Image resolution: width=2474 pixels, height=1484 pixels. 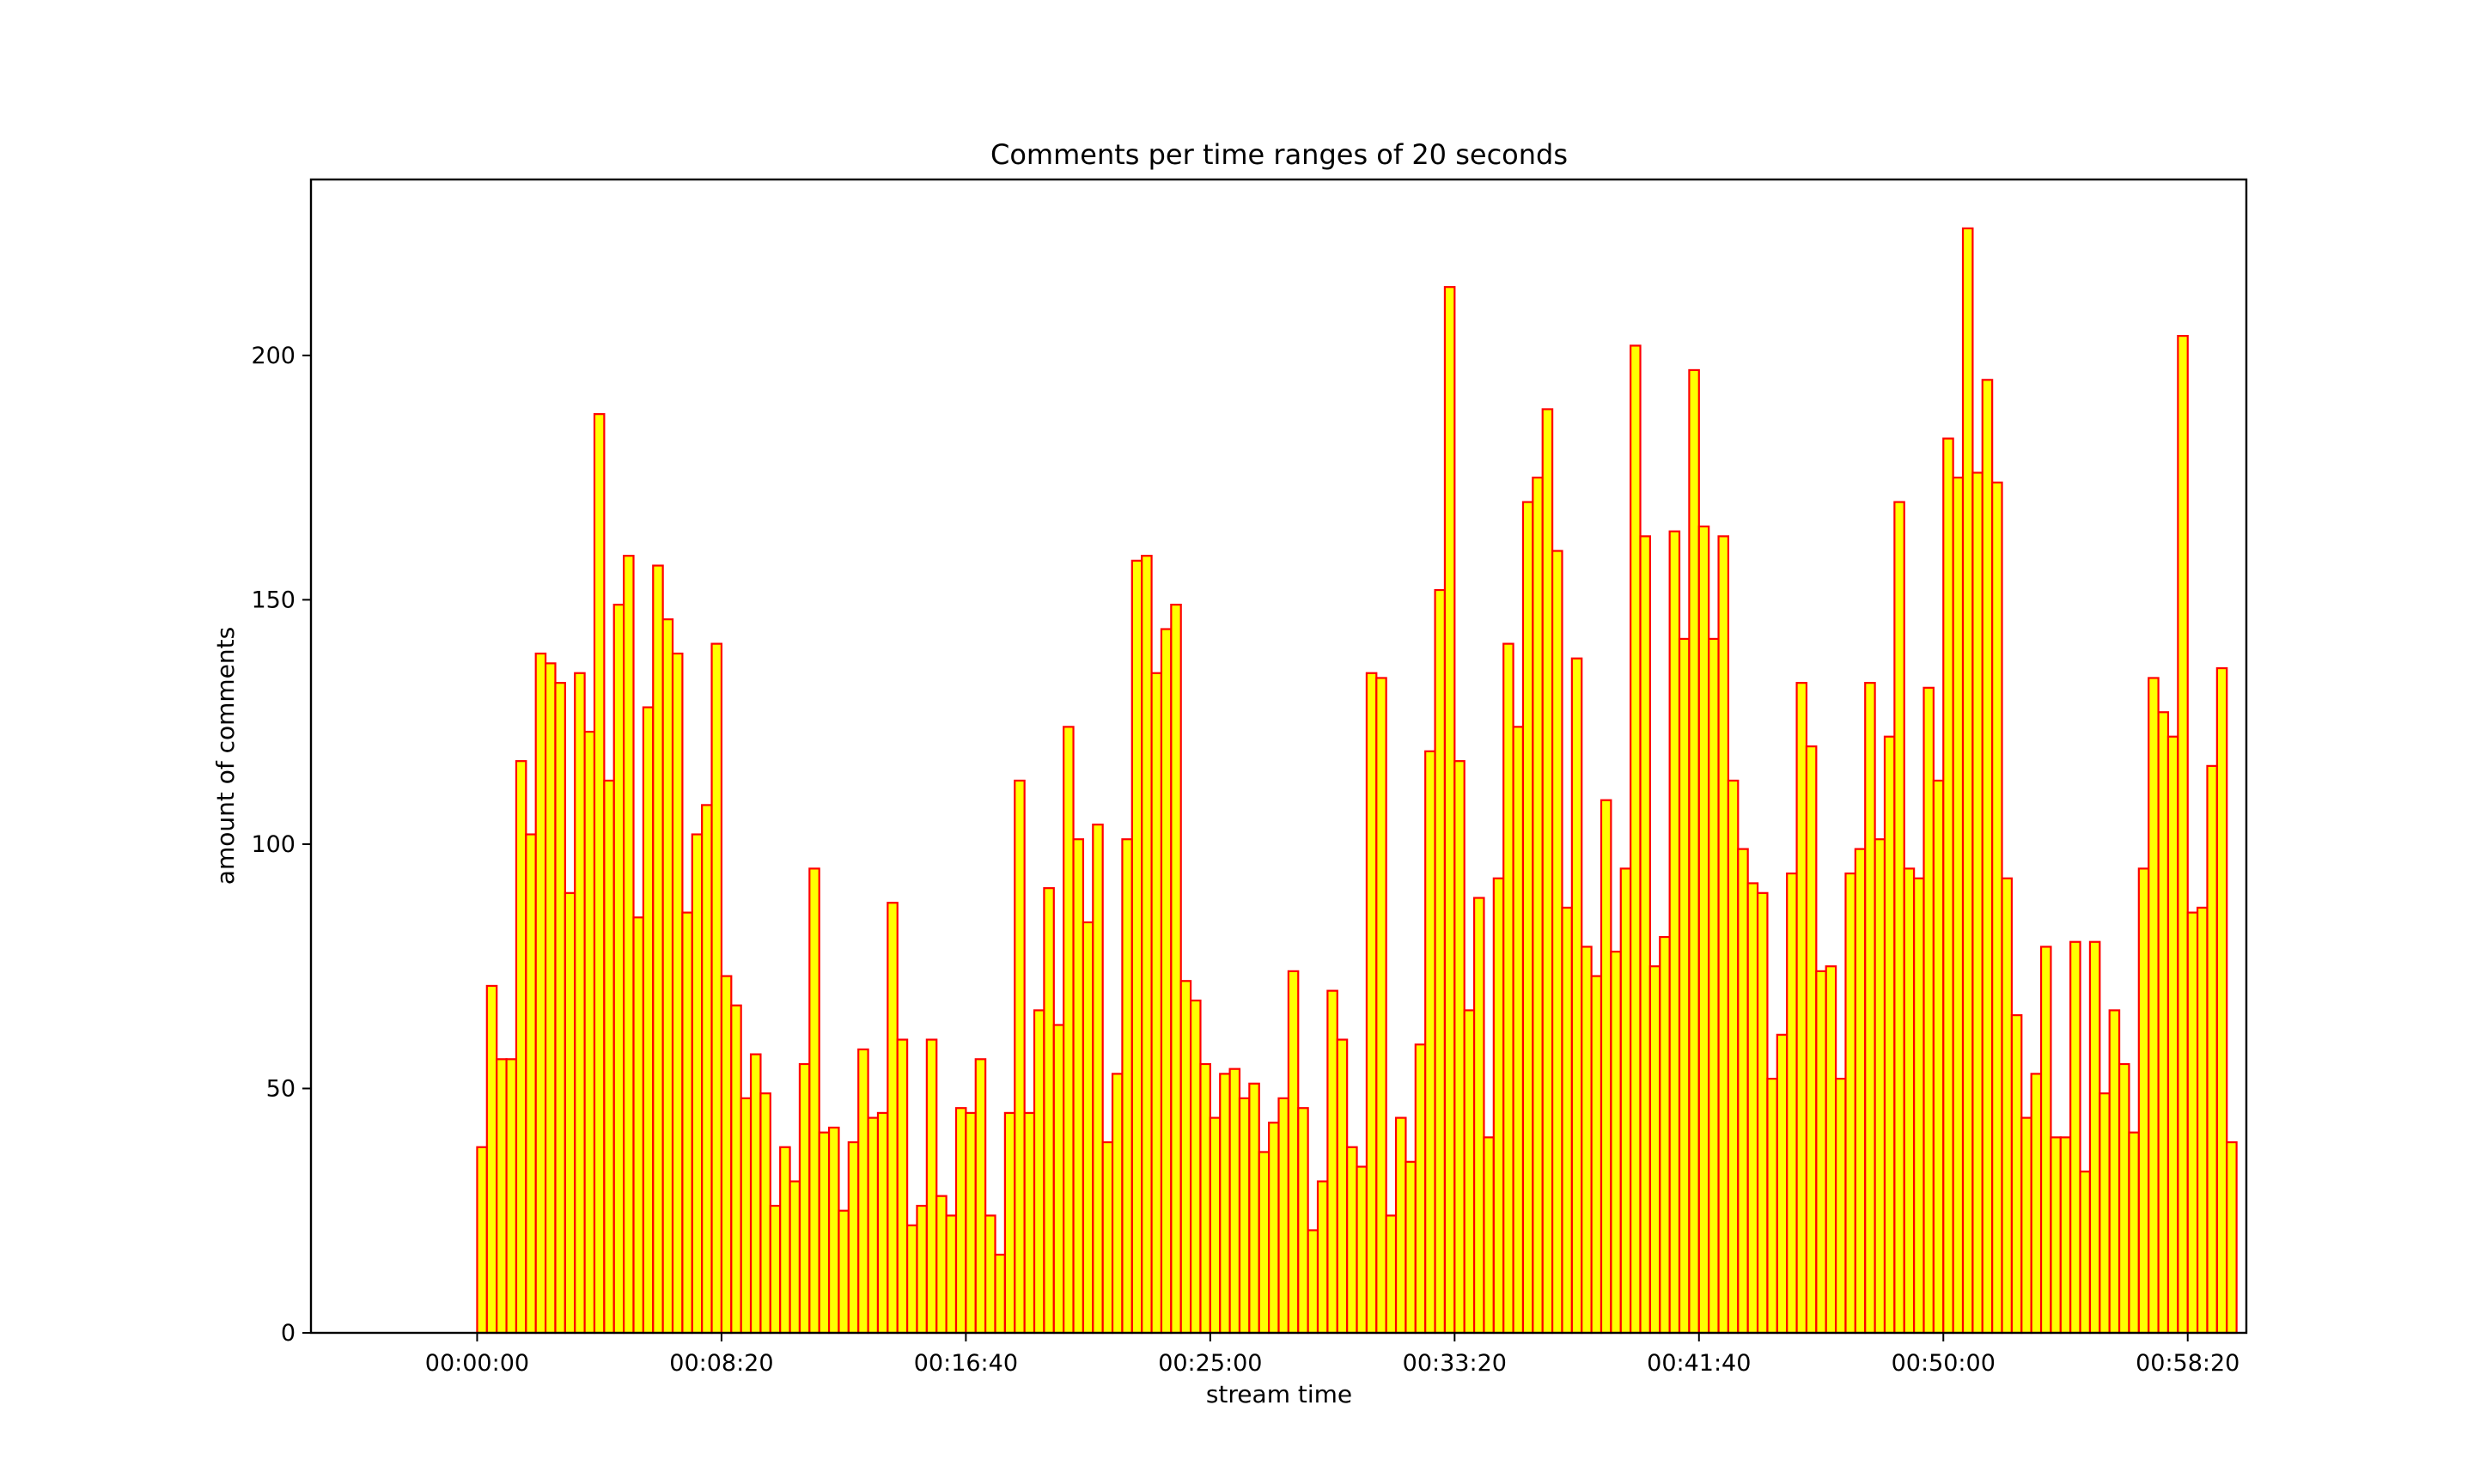 What do you see at coordinates (281, 1088) in the screenshot?
I see `y-tick-label-1: 50` at bounding box center [281, 1088].